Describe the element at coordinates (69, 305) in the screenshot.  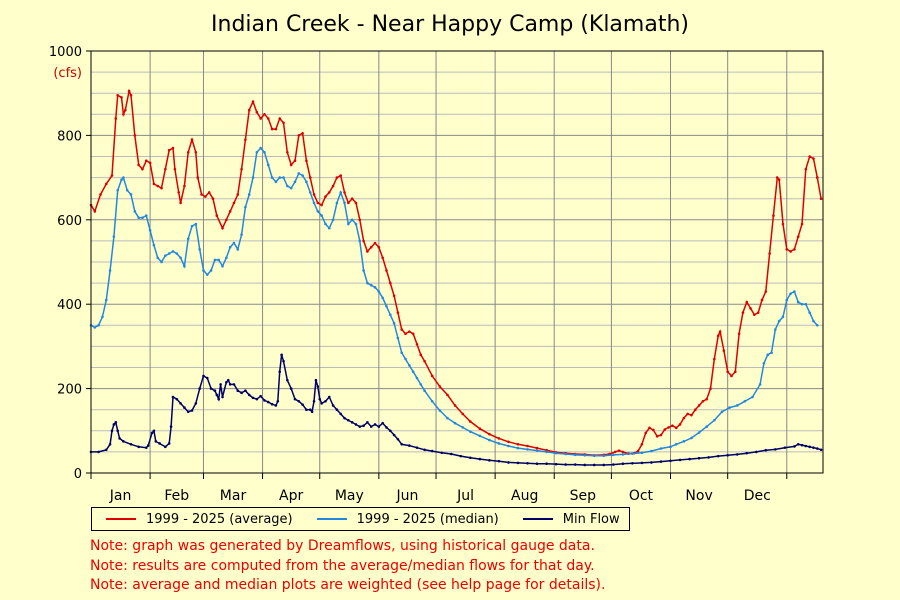
I see `y-tick-label: 400` at that location.